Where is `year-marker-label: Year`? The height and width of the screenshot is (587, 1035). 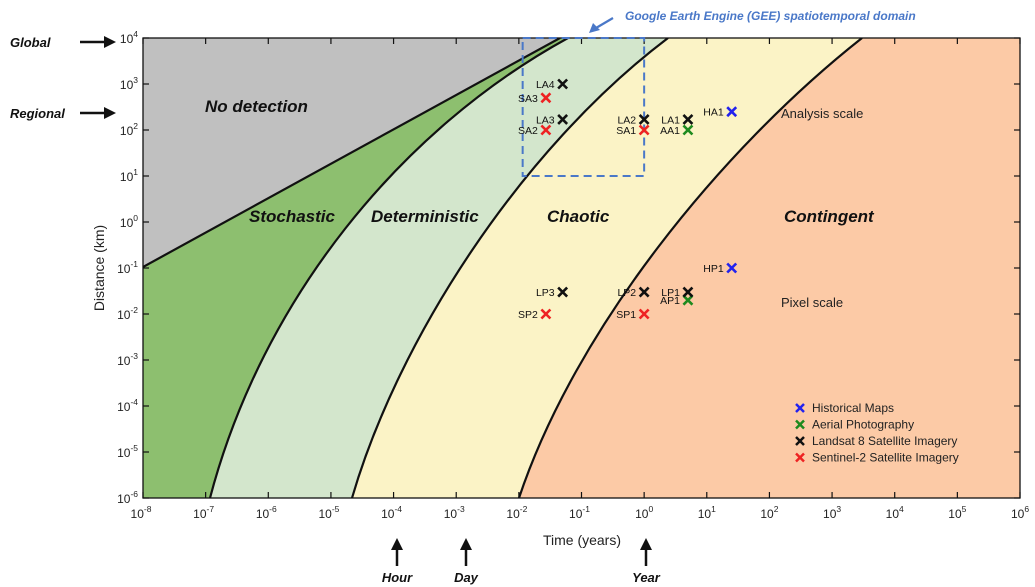
year-marker-label: Year is located at coordinates (646, 577).